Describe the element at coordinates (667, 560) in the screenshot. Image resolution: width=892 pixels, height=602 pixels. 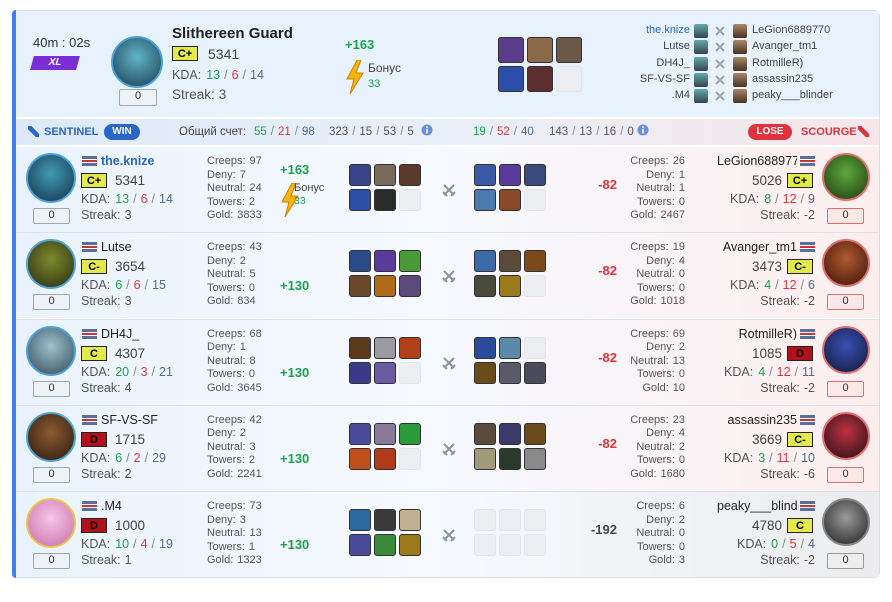
I see `stat: Gold: 3` at that location.